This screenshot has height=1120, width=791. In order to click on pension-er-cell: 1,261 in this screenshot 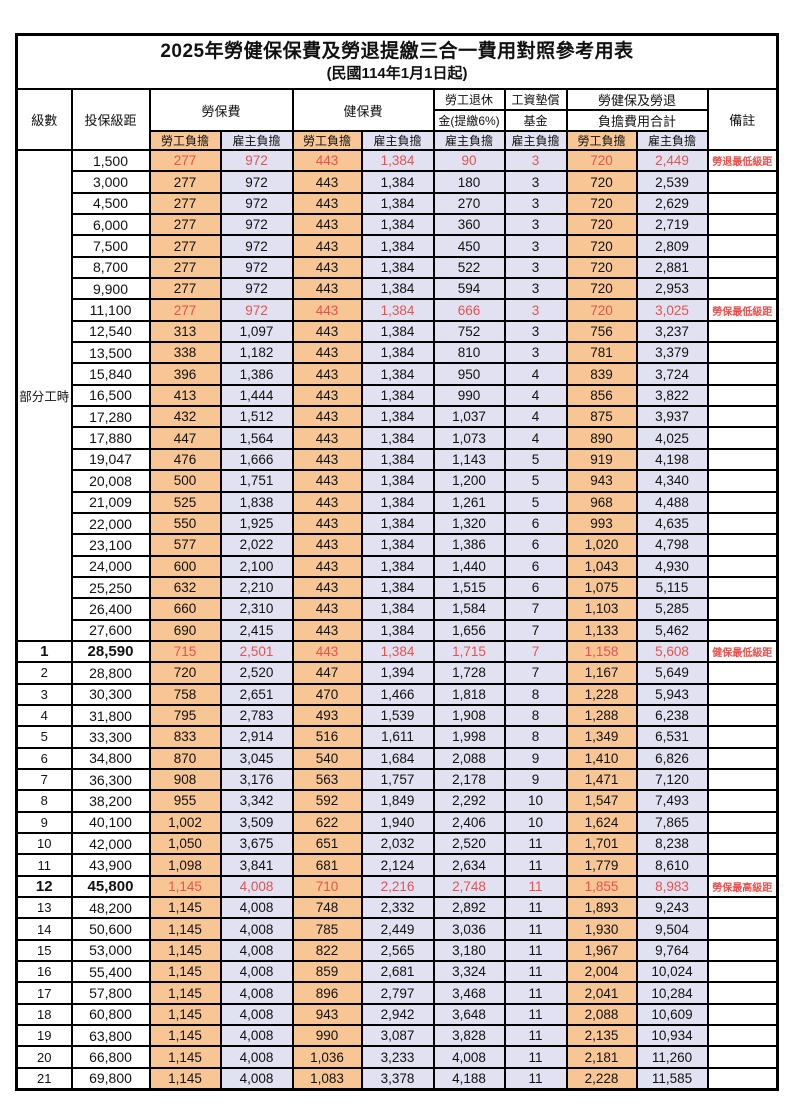, I will do `click(469, 502)`.